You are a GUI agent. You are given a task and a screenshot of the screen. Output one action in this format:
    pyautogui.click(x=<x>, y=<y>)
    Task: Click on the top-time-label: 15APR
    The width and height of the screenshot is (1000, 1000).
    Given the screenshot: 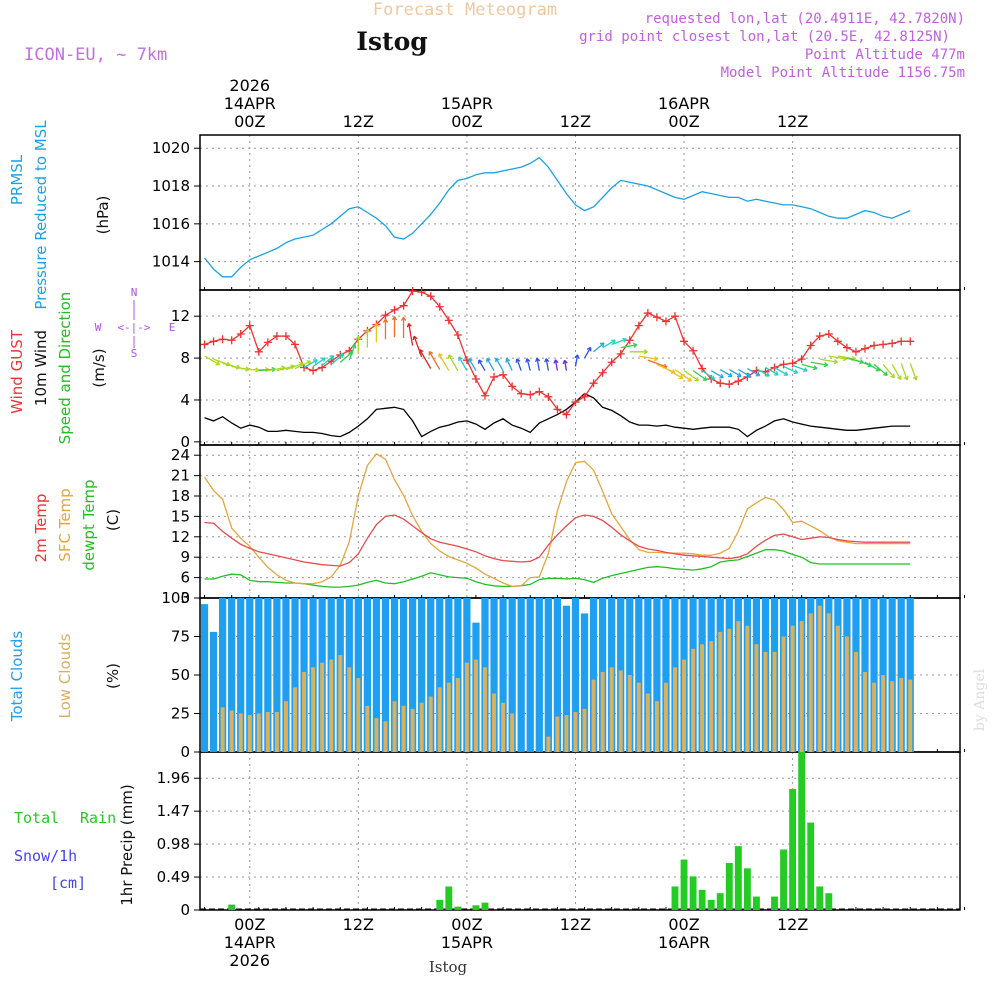 What is the action you would take?
    pyautogui.click(x=467, y=103)
    